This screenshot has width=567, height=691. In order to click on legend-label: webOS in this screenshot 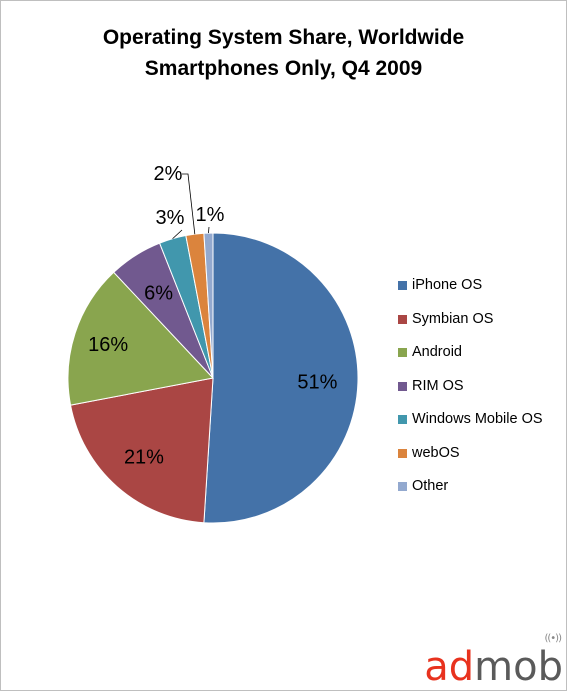, I will do `click(436, 452)`.